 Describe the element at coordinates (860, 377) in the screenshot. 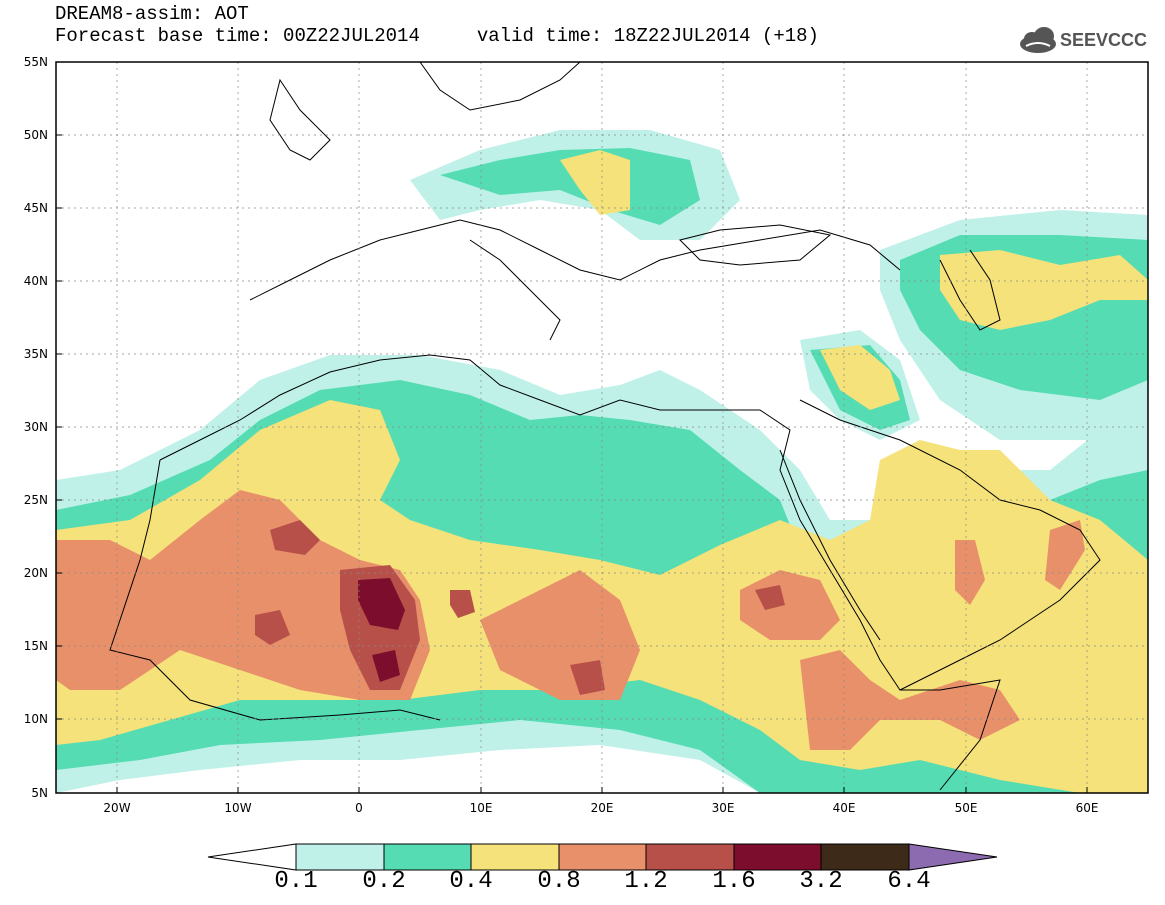

I see `aot-band-0.4d` at that location.